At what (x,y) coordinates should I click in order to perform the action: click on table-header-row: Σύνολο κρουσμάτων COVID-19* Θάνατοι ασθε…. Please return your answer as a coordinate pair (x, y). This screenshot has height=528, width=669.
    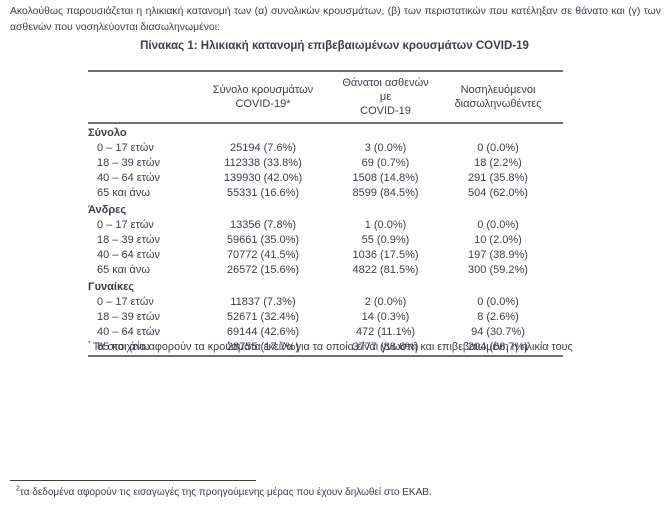
    Looking at the image, I should click on (325, 97).